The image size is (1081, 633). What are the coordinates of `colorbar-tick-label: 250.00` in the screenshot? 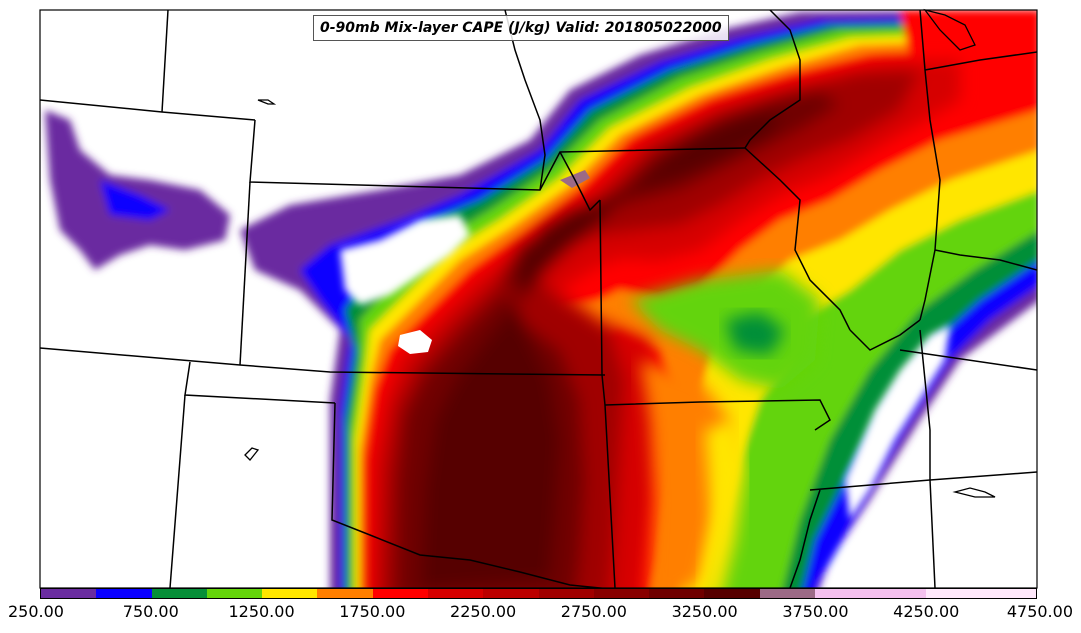 It's located at (36, 611).